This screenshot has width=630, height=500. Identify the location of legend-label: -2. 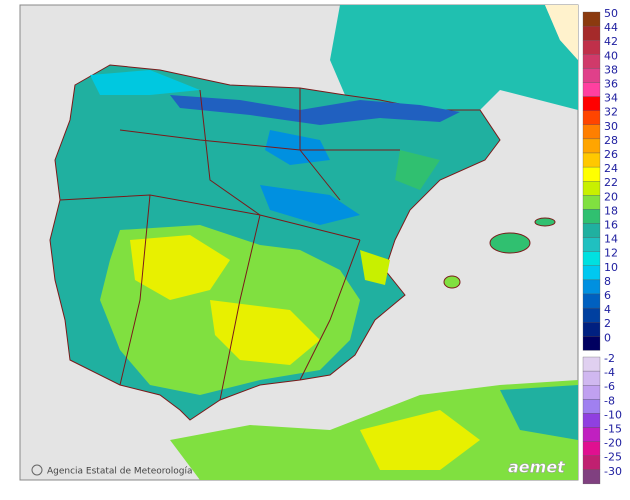
(609, 358).